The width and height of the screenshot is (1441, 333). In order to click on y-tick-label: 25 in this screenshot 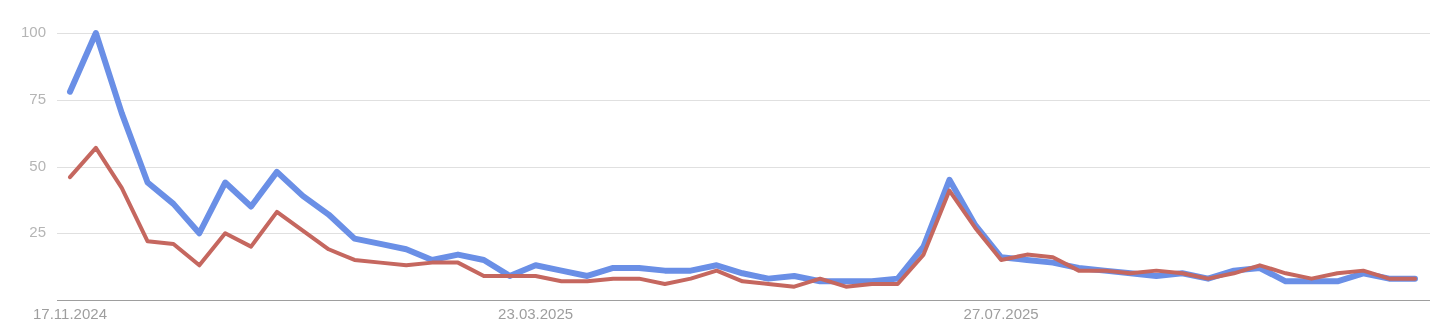, I will do `click(37, 232)`.